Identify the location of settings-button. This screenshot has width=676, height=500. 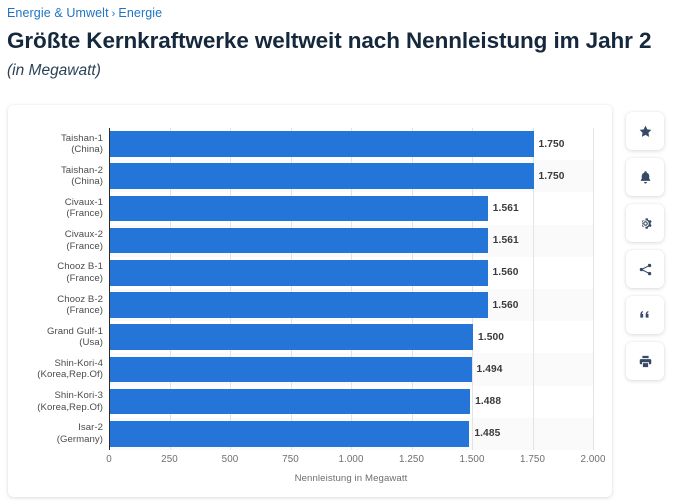
(645, 223).